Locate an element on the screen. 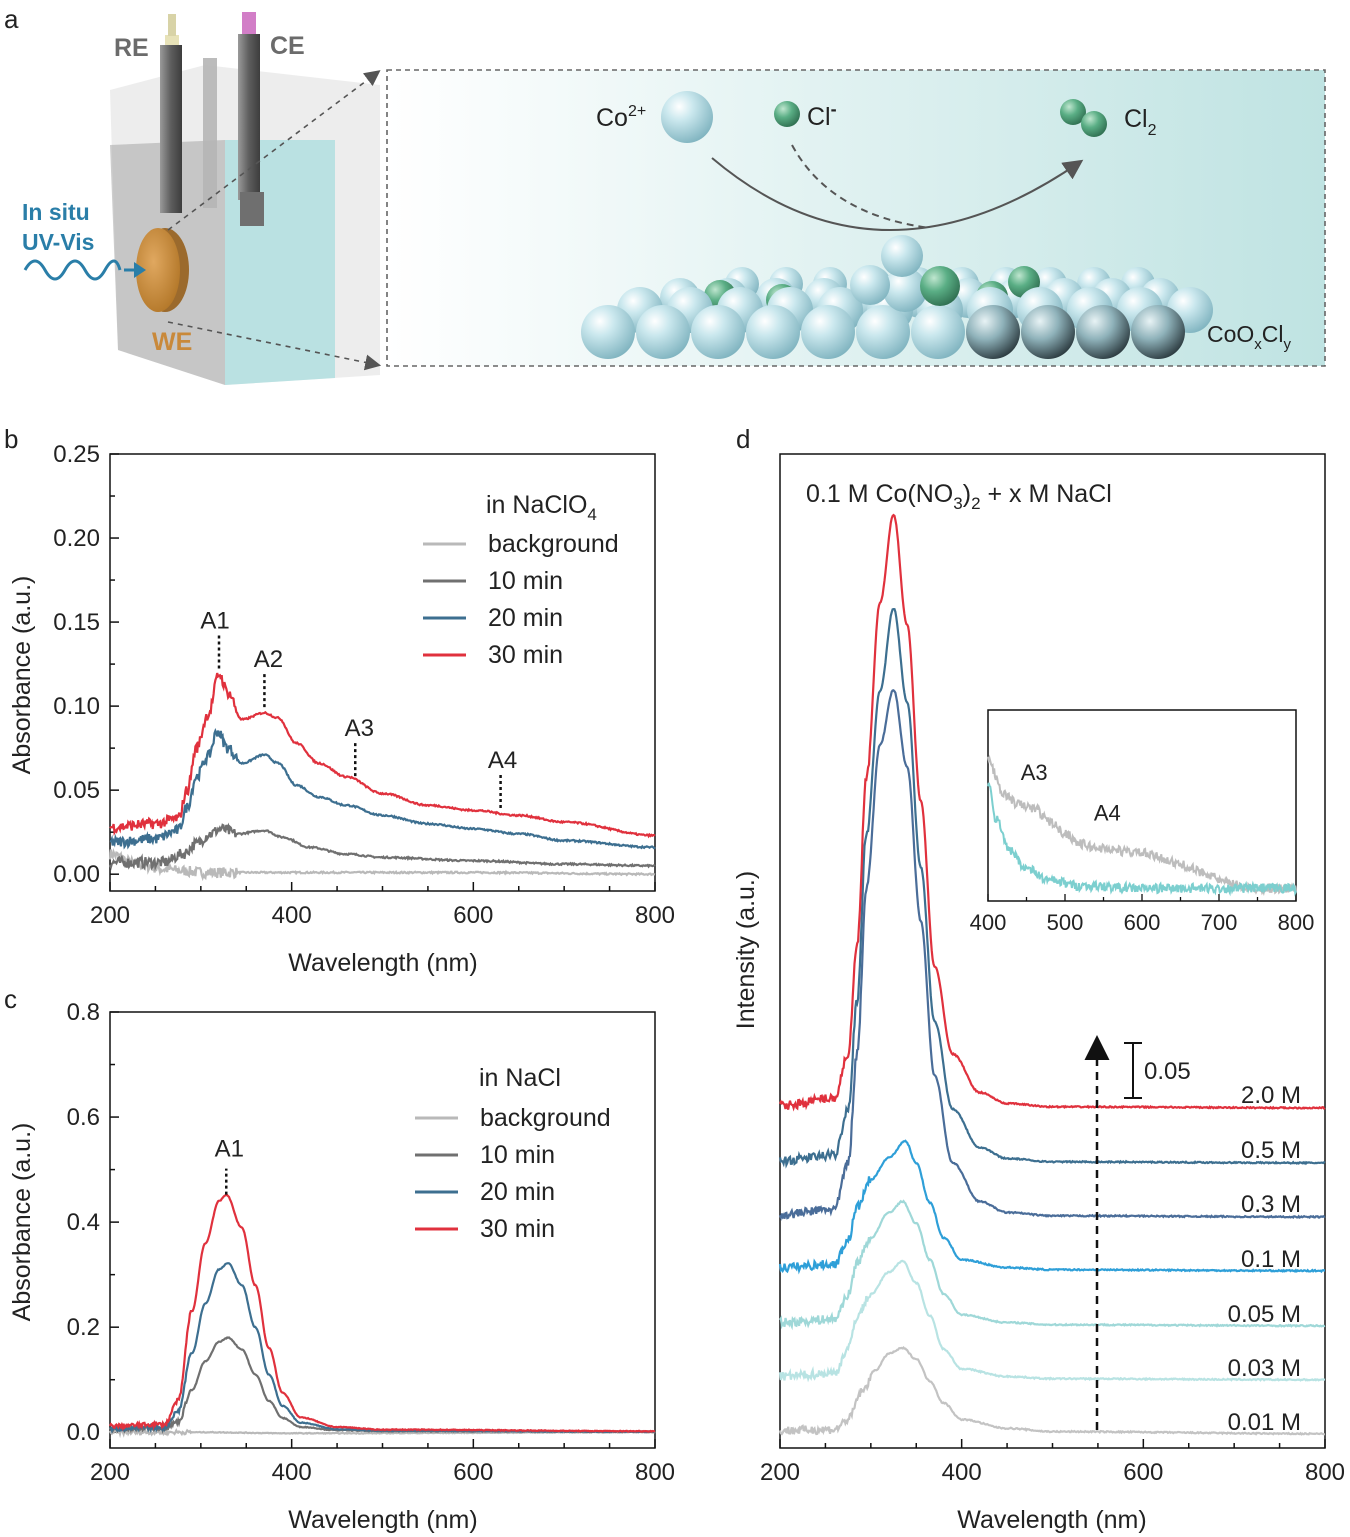  inset-x-tick-label: 600 is located at coordinates (1142, 922).